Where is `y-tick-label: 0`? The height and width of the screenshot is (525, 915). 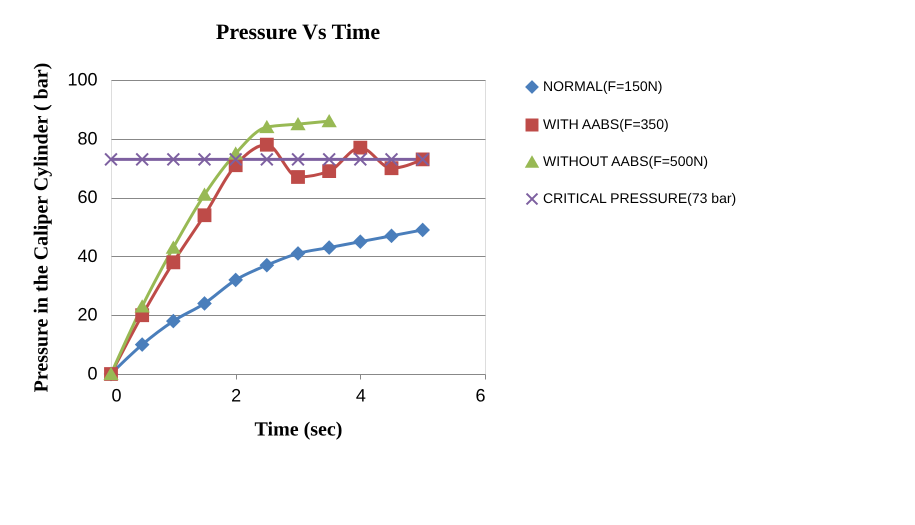
y-tick-label: 0 is located at coordinates (92, 374).